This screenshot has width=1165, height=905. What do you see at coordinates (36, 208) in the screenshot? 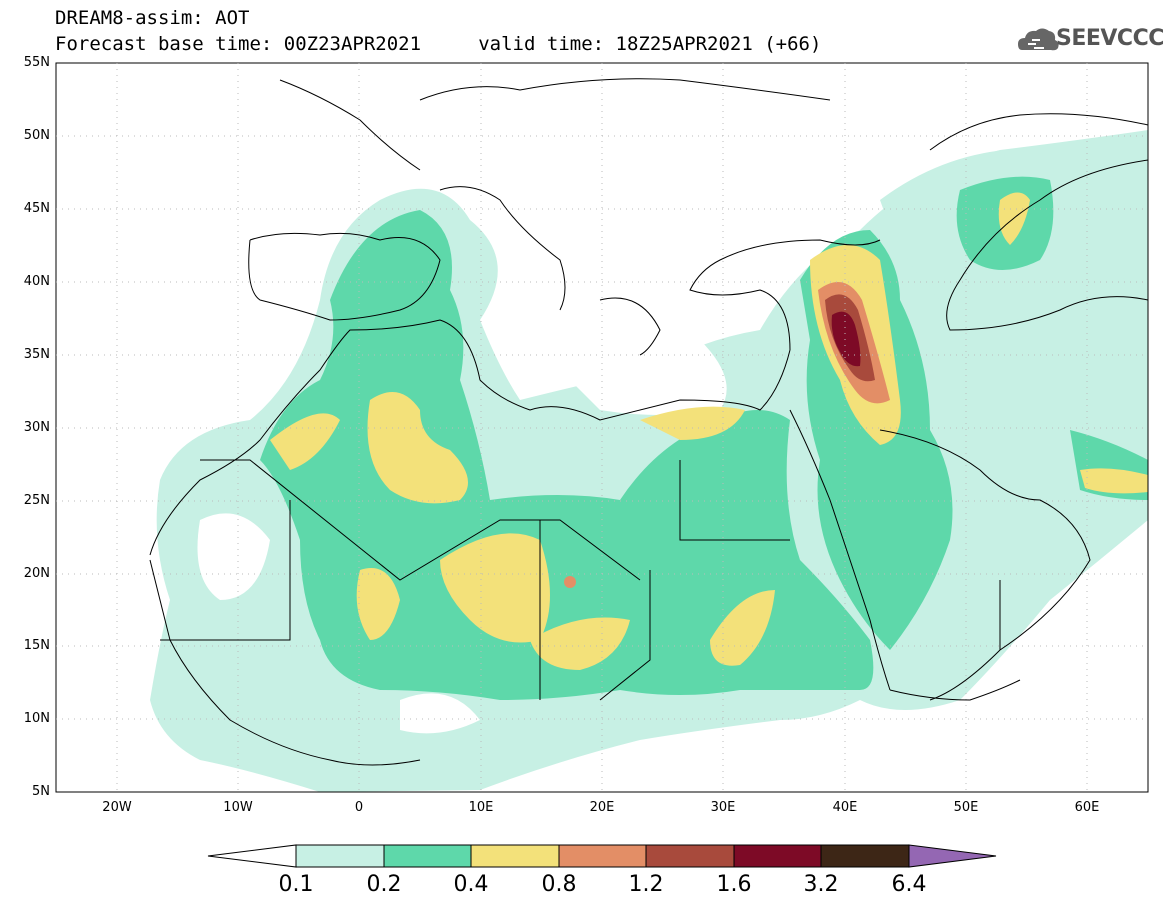
I see `lat-label: 45N` at bounding box center [36, 208].